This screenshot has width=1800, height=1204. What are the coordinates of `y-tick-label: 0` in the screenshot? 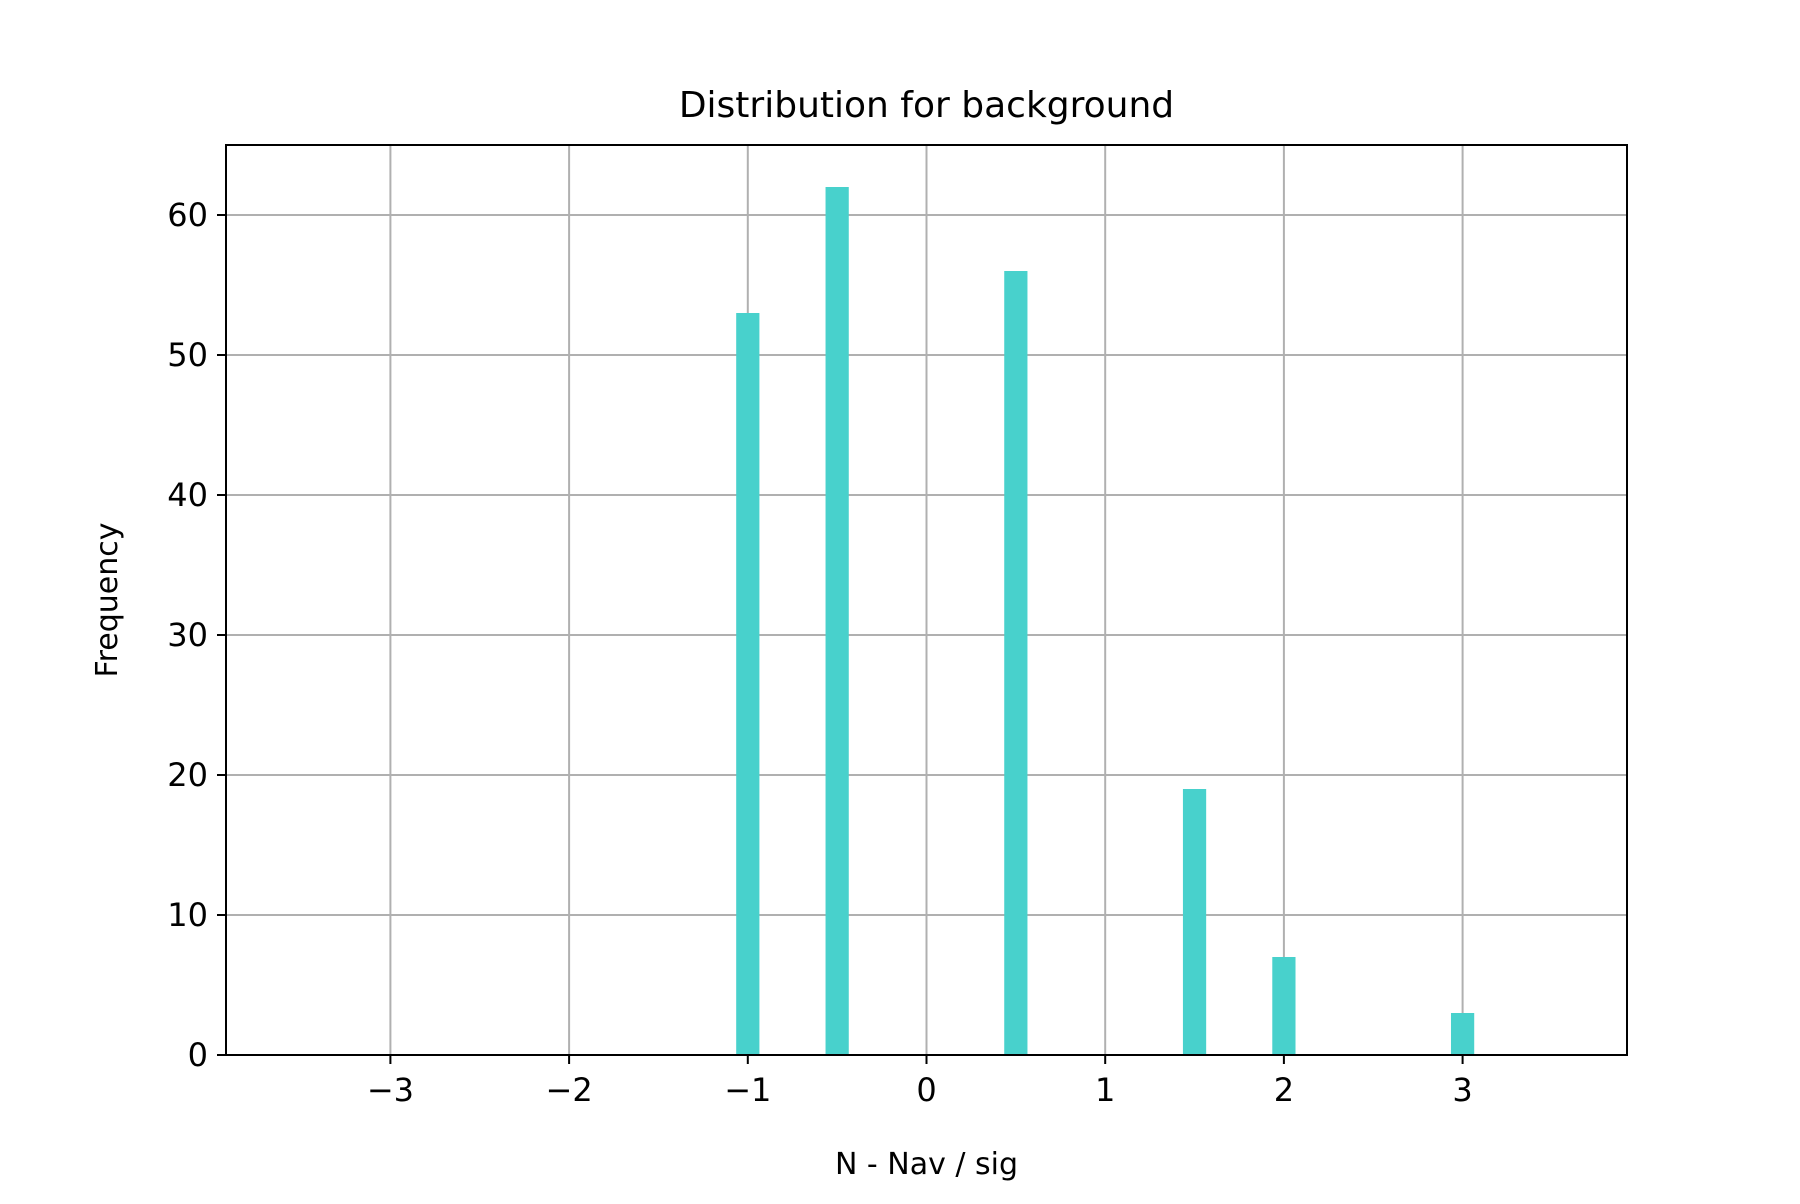 It's located at (198, 1055).